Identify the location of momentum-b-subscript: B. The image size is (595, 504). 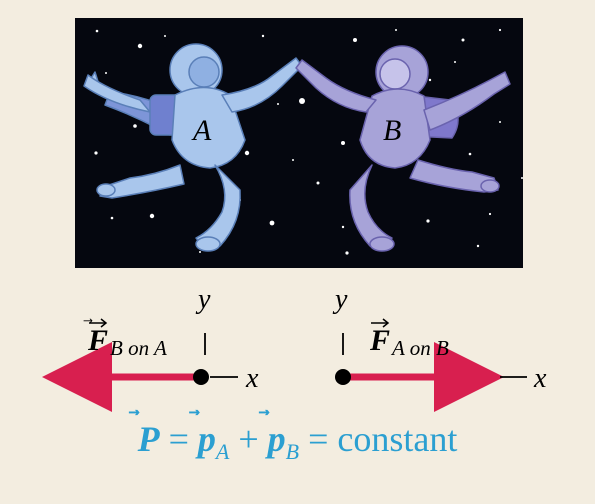
(292, 452).